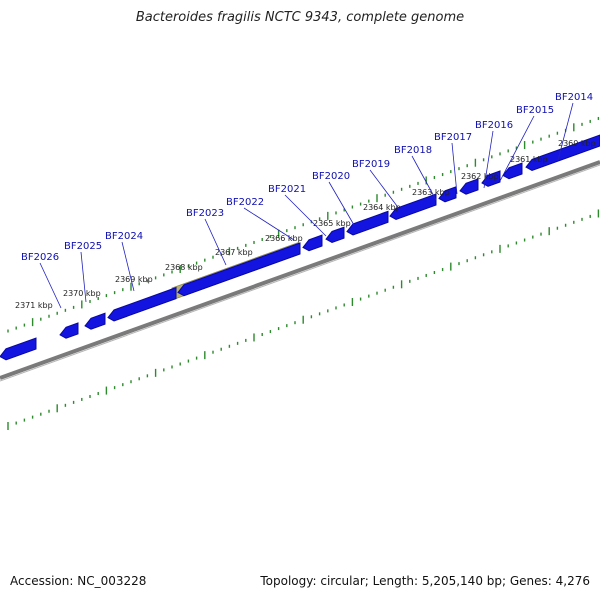 The width and height of the screenshot is (600, 600). What do you see at coordinates (494, 125) in the screenshot?
I see `gene-label: BF2016` at bounding box center [494, 125].